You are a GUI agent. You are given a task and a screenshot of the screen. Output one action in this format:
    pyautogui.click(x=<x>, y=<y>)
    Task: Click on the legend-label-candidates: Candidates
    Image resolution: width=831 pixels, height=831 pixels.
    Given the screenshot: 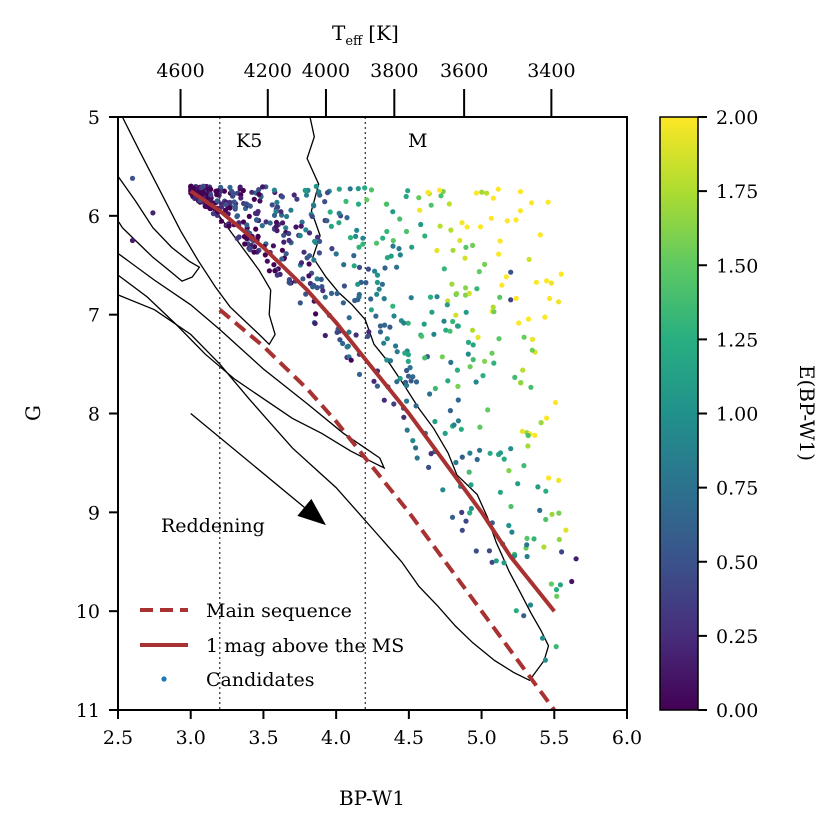 What is the action you would take?
    pyautogui.click(x=260, y=680)
    